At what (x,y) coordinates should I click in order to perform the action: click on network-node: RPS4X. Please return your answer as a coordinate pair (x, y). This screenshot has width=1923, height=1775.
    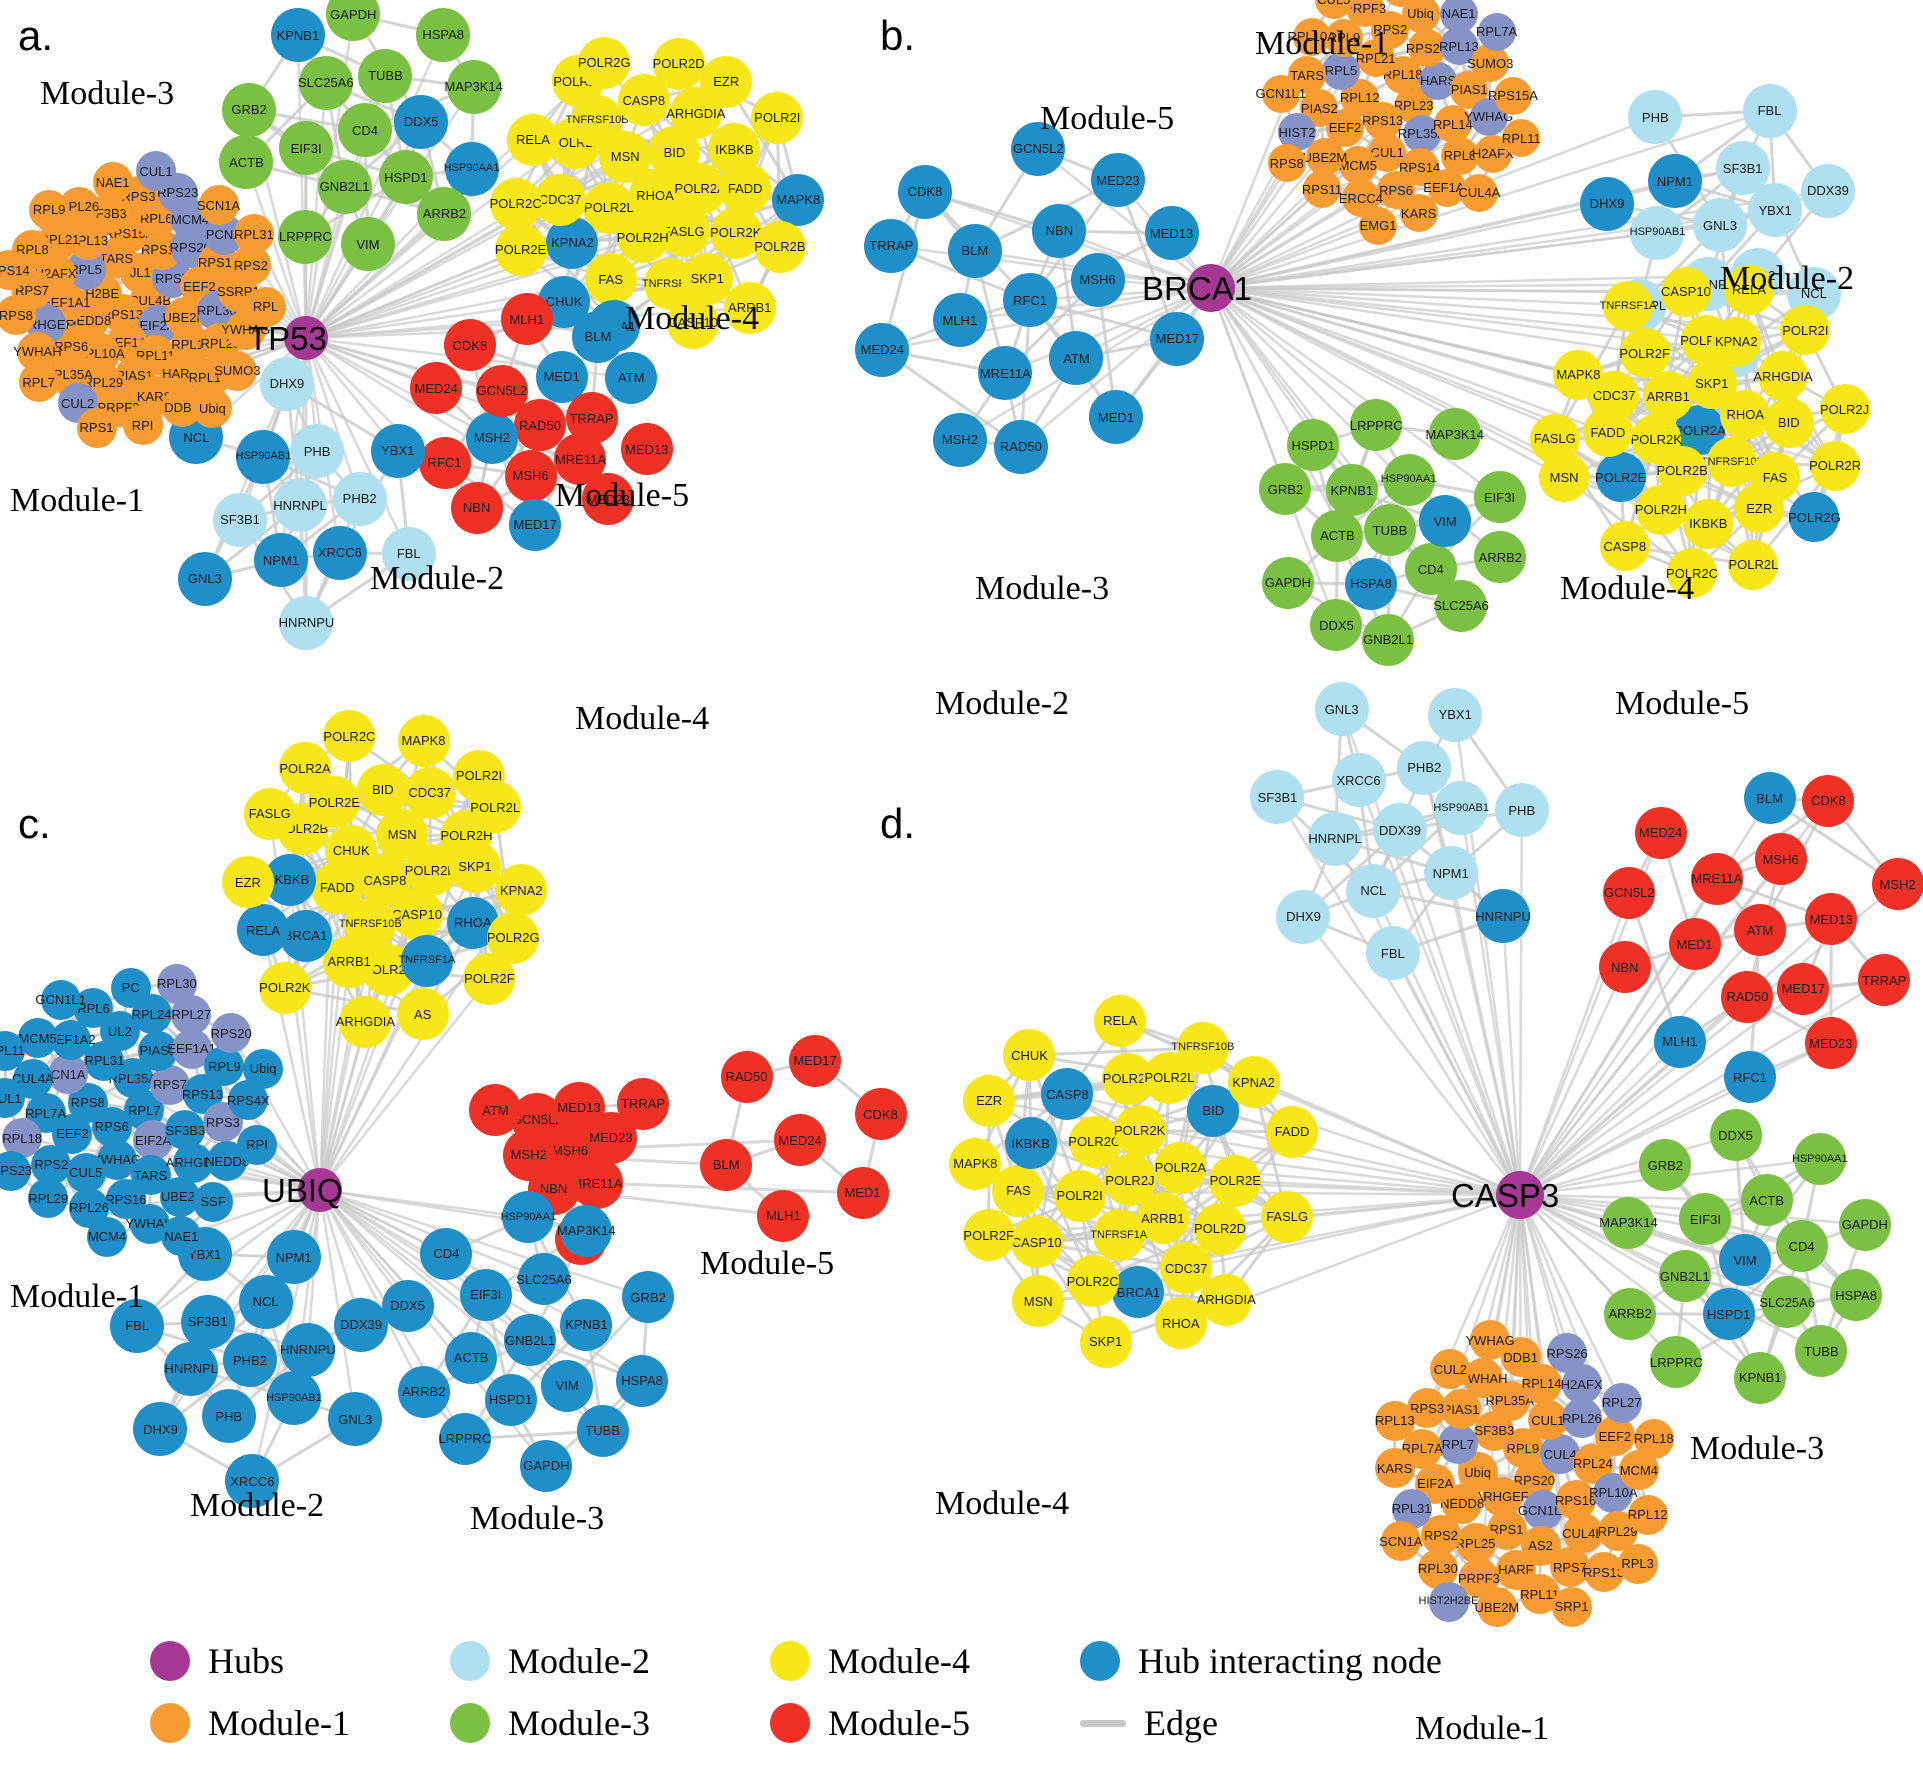
    Looking at the image, I should click on (248, 1100).